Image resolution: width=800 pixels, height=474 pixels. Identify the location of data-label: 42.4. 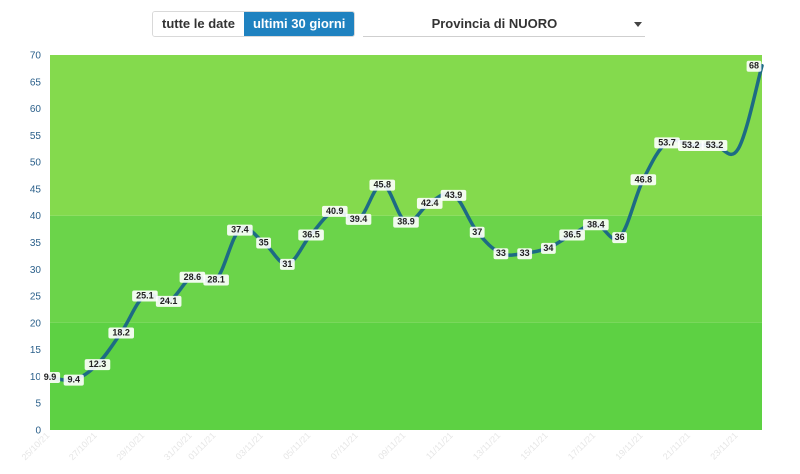
(429, 203).